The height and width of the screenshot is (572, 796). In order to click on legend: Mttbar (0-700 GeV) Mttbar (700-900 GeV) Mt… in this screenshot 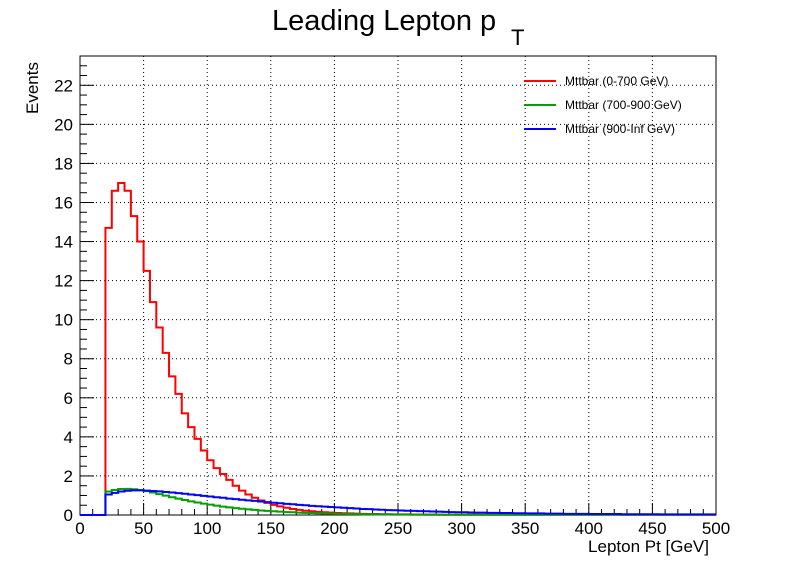, I will do `click(603, 105)`.